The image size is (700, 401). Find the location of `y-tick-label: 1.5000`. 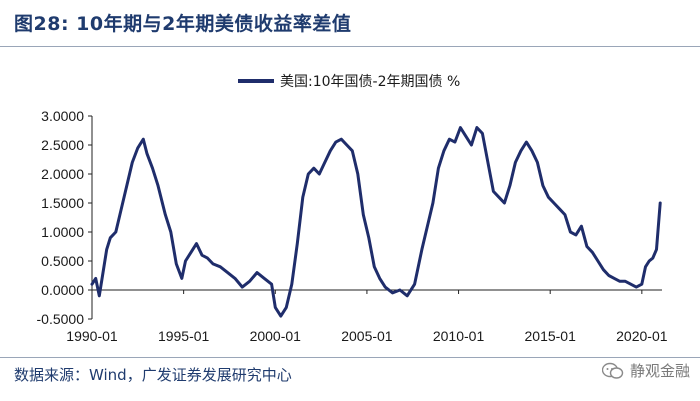

y-tick-label: 1.5000 is located at coordinates (62, 203).